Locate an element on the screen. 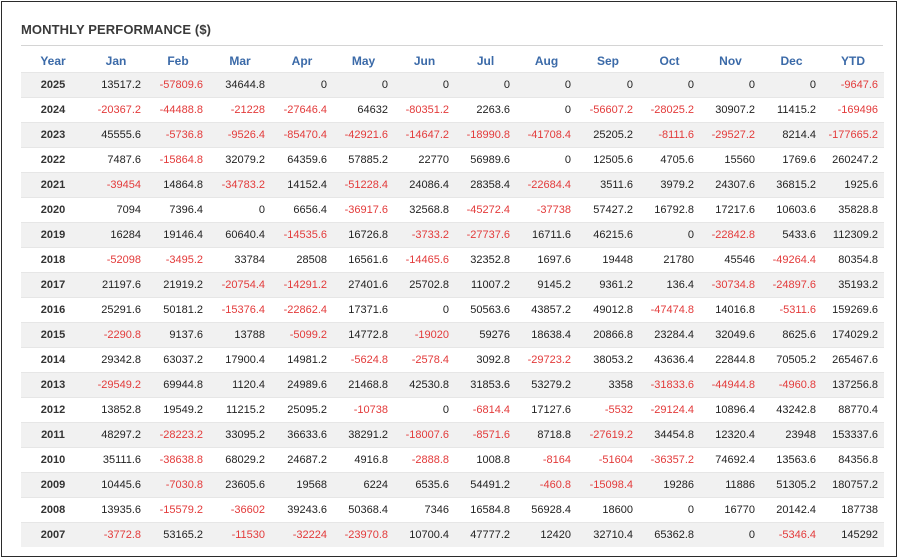 Image resolution: width=900 pixels, height=560 pixels. value-cell-apr: 36633.6 is located at coordinates (302, 435).